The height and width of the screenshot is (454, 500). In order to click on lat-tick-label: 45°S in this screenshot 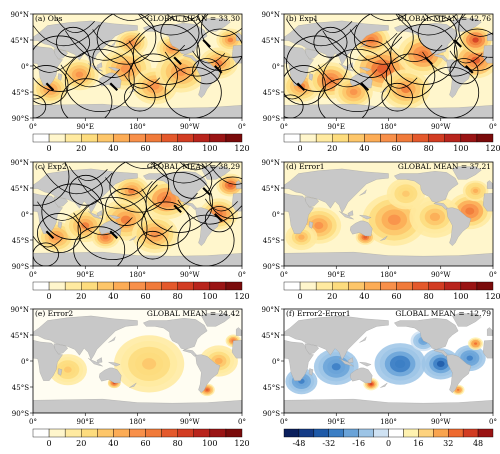, I will do `click(271, 93)`.